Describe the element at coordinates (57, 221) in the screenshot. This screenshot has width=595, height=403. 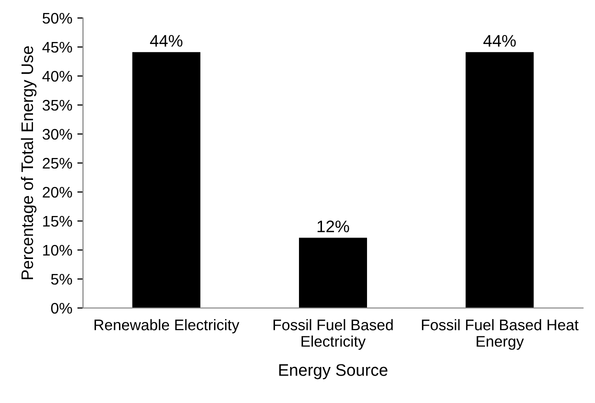
I see `y-tick-label: 15%` at that location.